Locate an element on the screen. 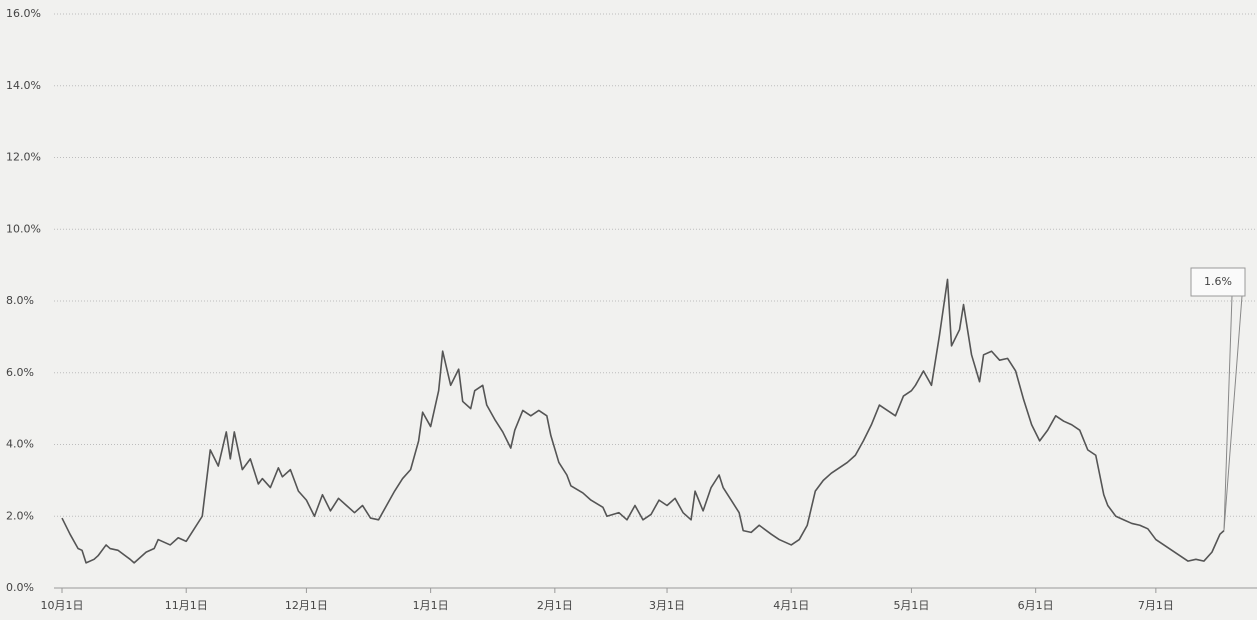 This screenshot has width=1257, height=620. annotation: 1.6% is located at coordinates (1218, 281).